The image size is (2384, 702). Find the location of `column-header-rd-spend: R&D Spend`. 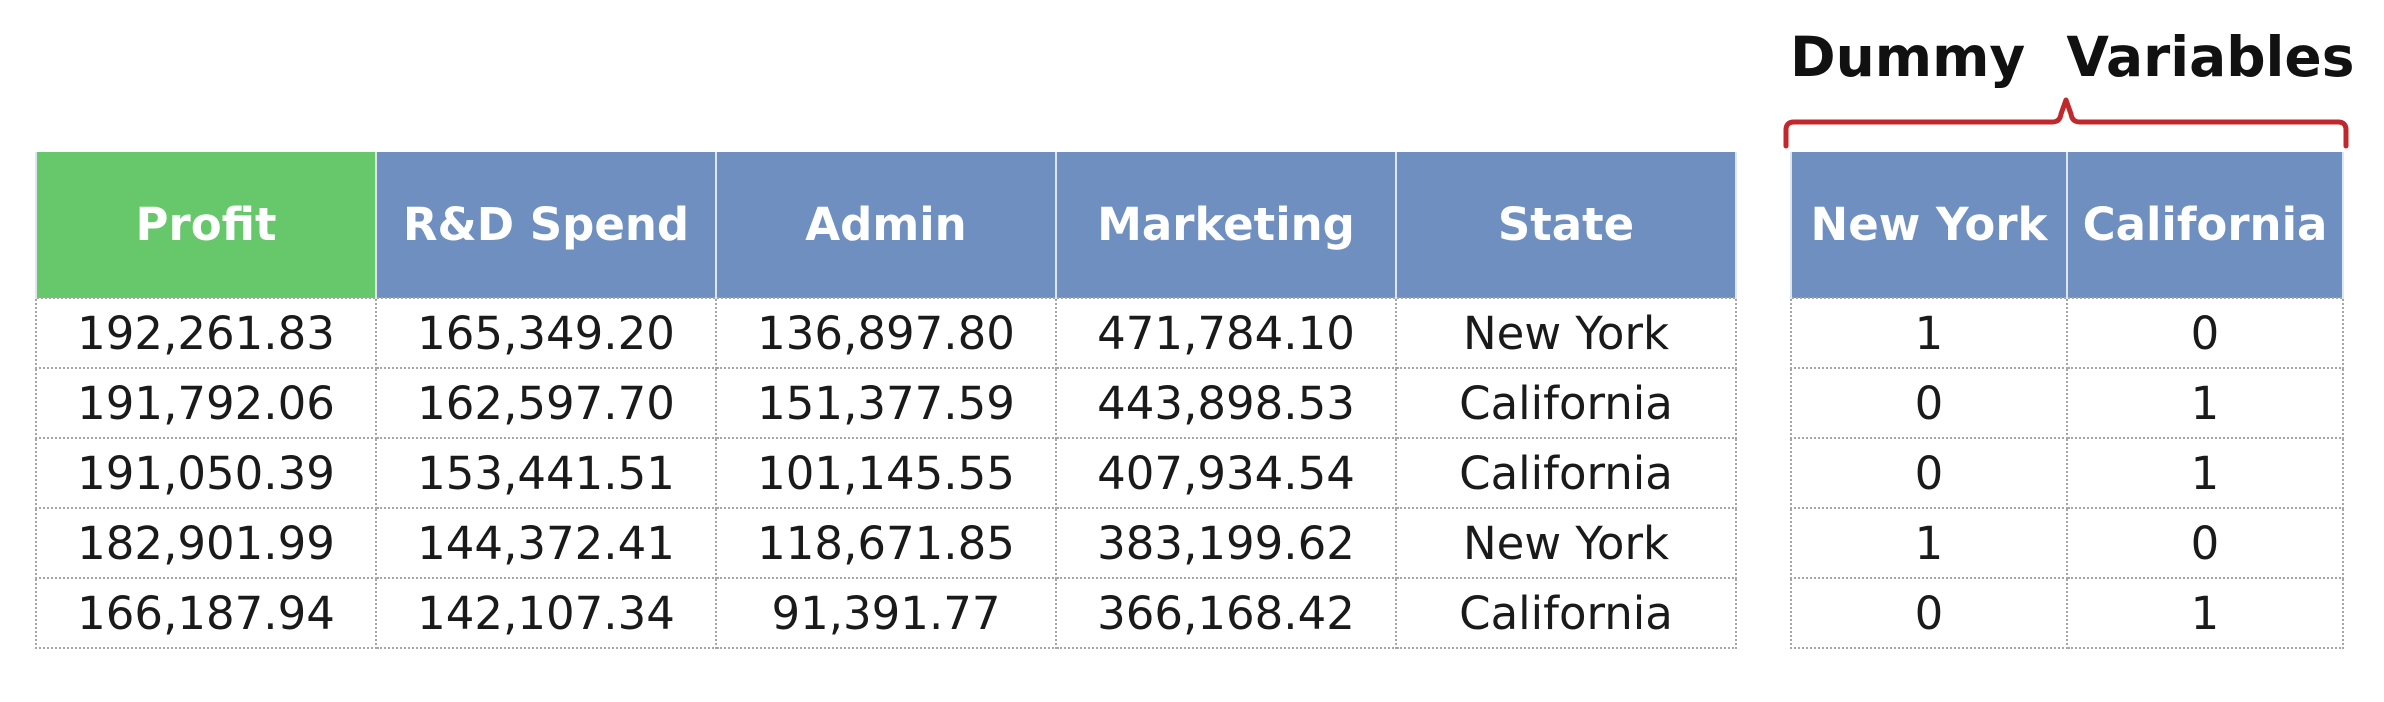

column-header-rd-spend: R&D Spend is located at coordinates (546, 225).